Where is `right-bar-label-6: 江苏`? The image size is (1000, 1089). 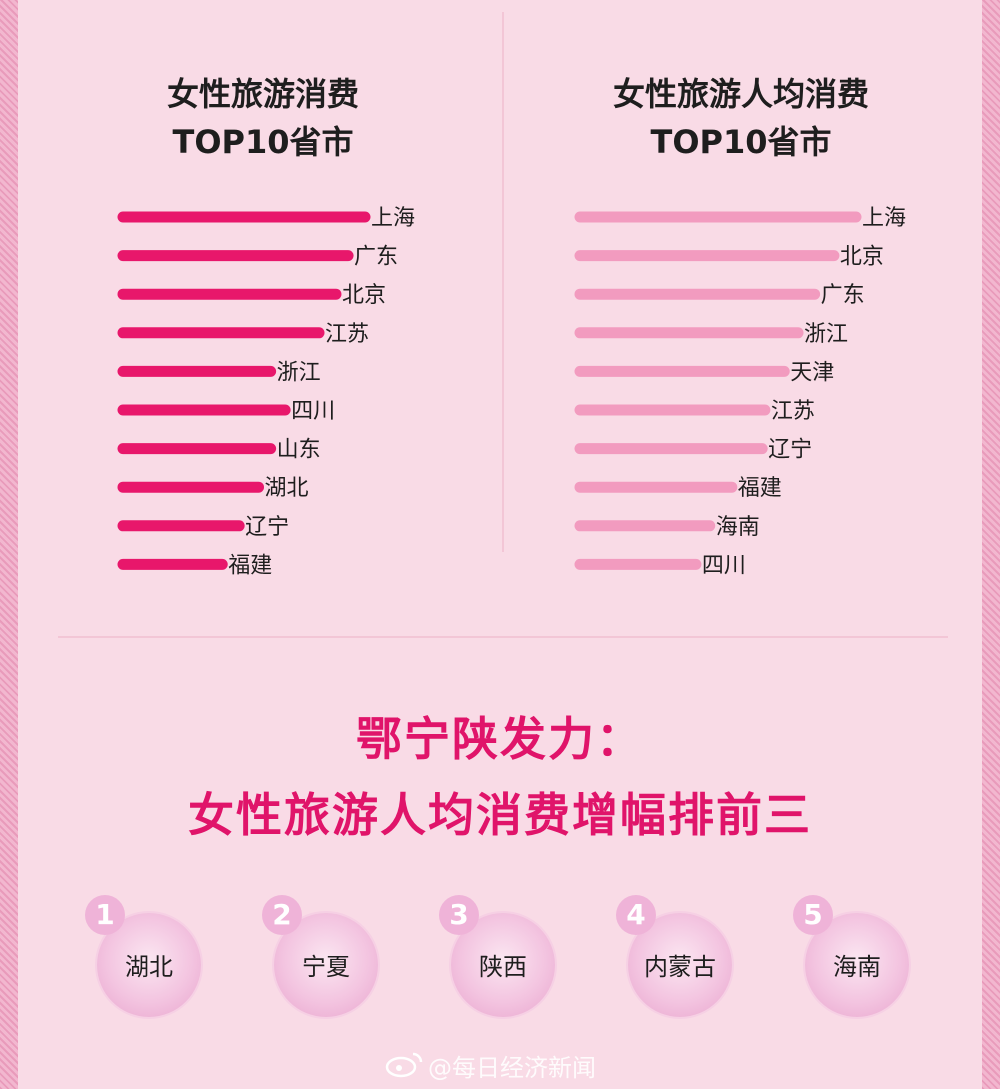 right-bar-label-6: 江苏 is located at coordinates (793, 411).